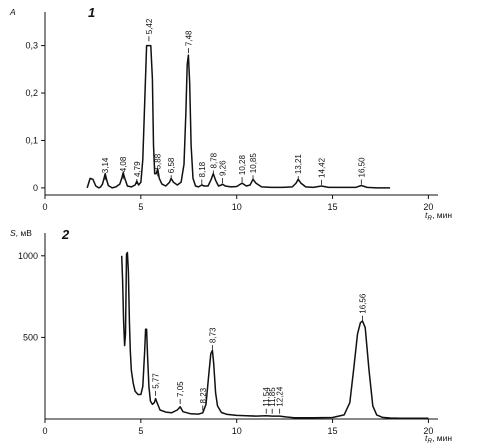  Describe the element at coordinates (242, 165) in the screenshot. I see `peak-label-1-10: 10,28` at that location.